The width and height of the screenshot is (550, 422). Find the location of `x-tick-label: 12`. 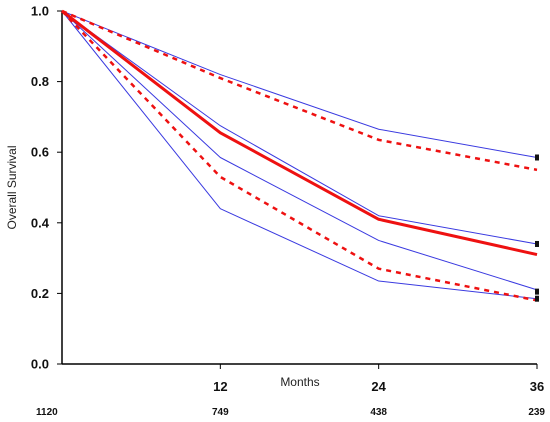

x-tick-label: 12 is located at coordinates (220, 386).